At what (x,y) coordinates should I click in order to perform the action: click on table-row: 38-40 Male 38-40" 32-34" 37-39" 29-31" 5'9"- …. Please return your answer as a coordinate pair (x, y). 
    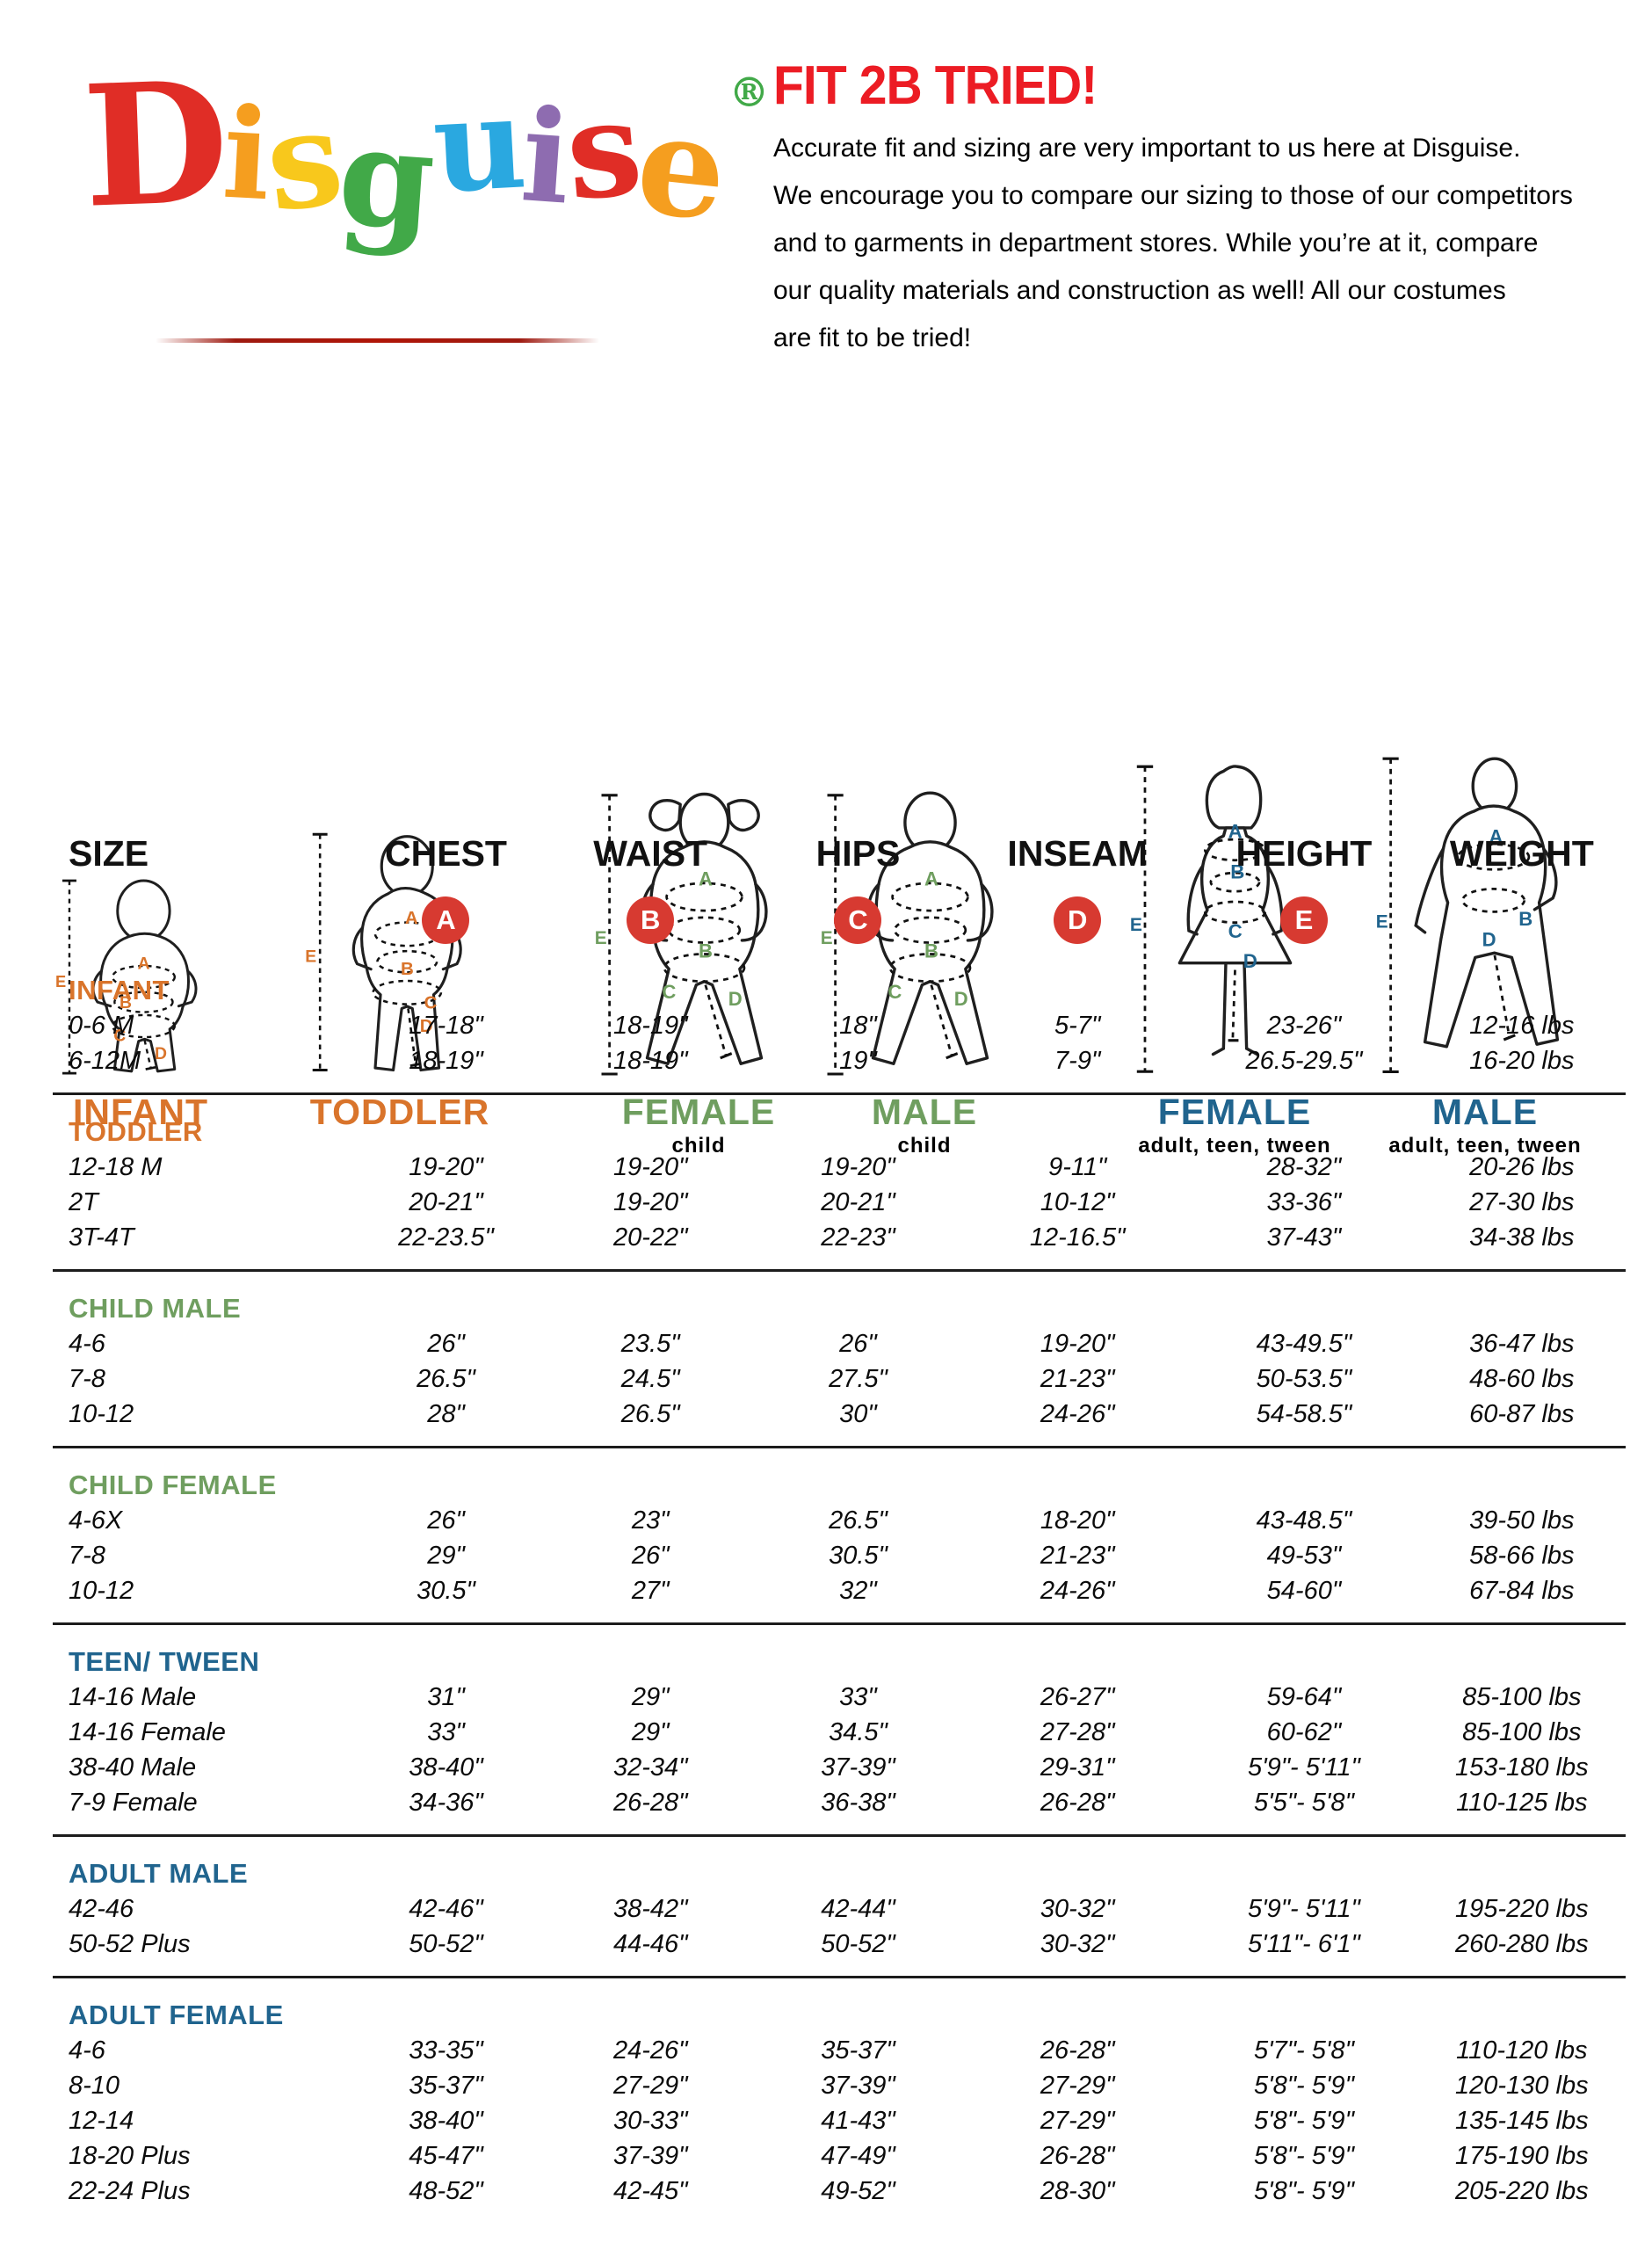
    Looking at the image, I should click on (840, 1767).